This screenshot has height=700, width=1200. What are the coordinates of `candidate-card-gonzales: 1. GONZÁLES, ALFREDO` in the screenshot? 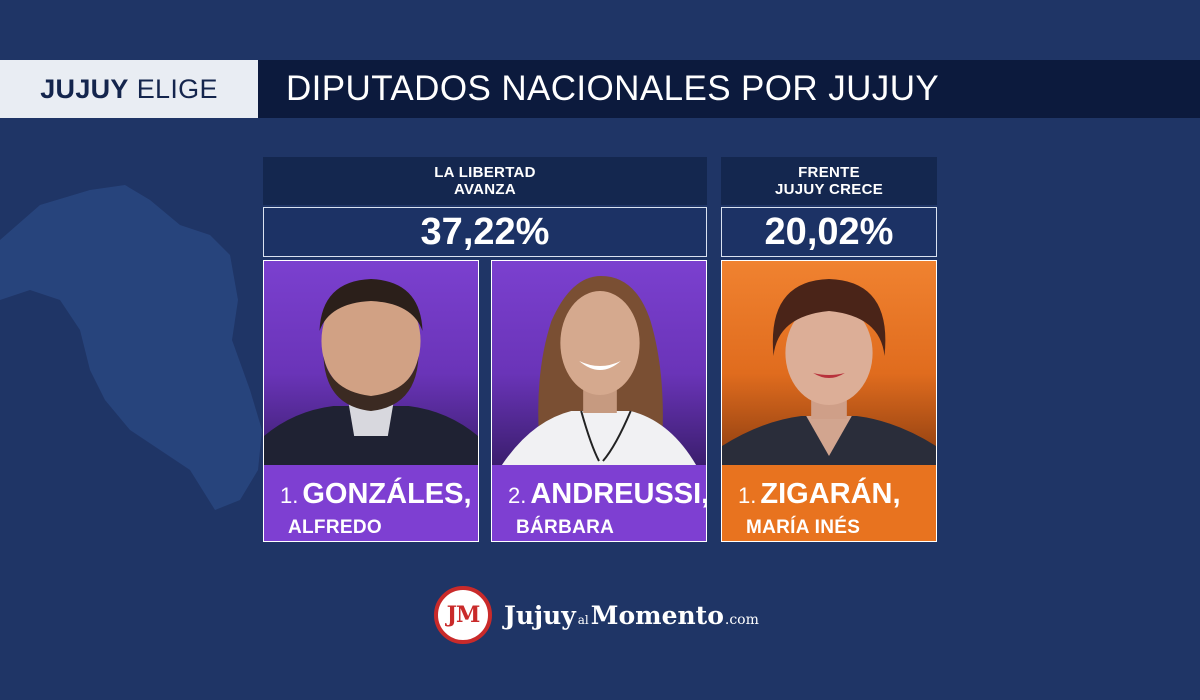 It's located at (371, 401).